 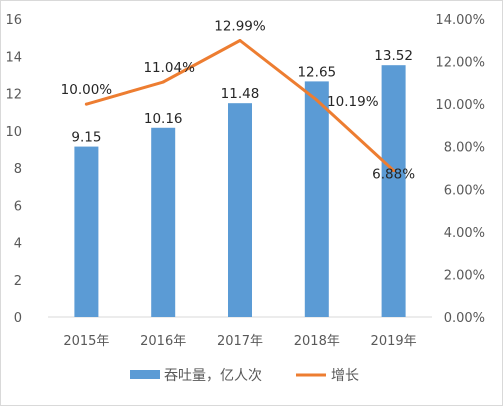 I want to click on right-axis-tick-label: 2.00%, so click(x=464, y=275).